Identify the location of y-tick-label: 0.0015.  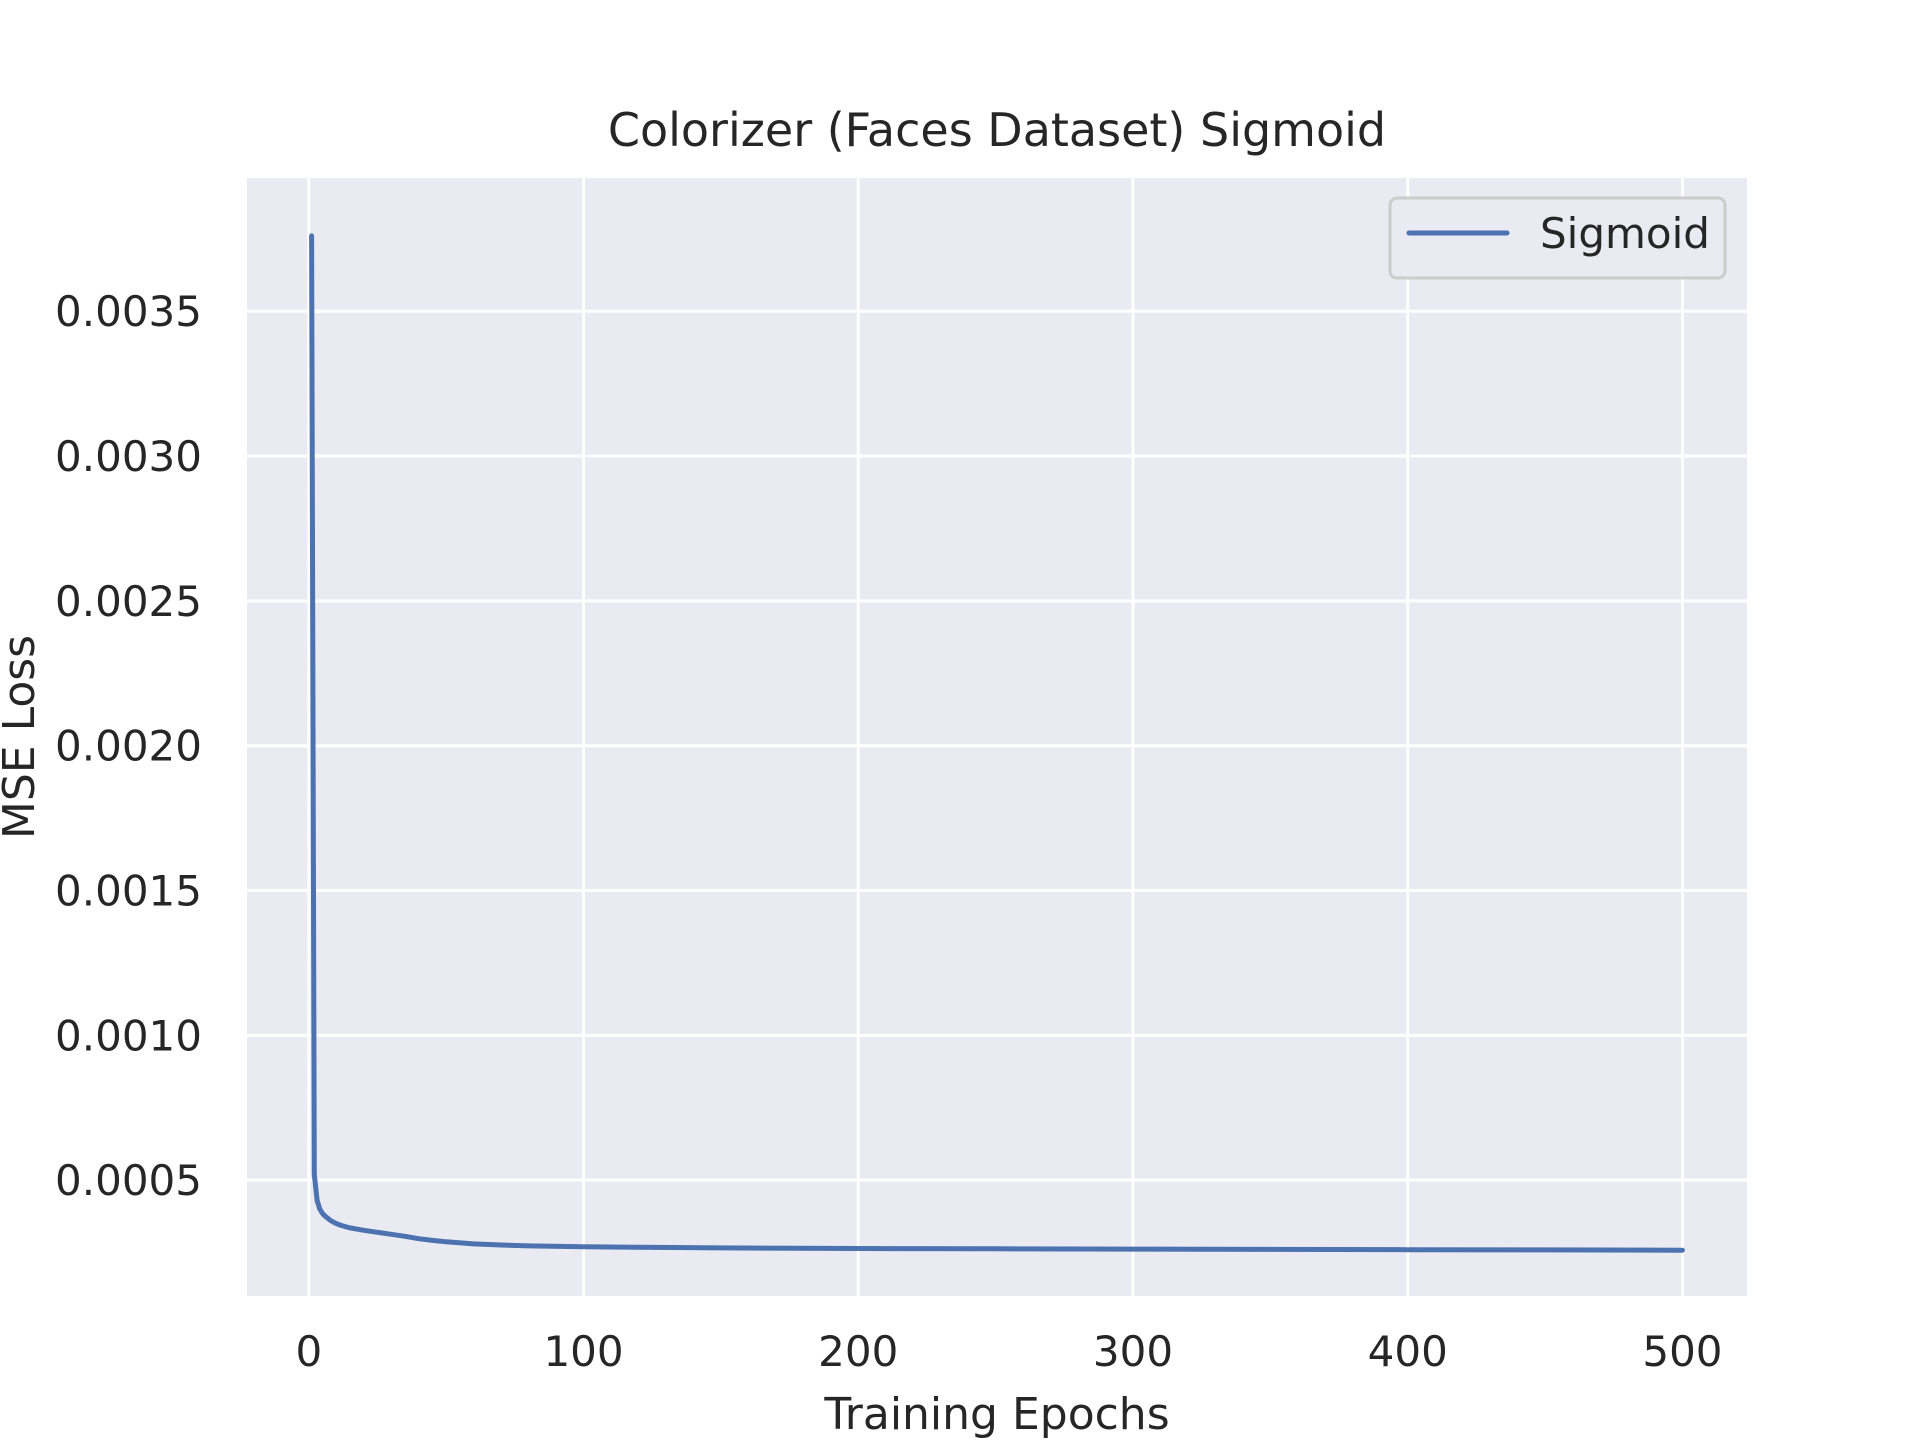
(128, 891).